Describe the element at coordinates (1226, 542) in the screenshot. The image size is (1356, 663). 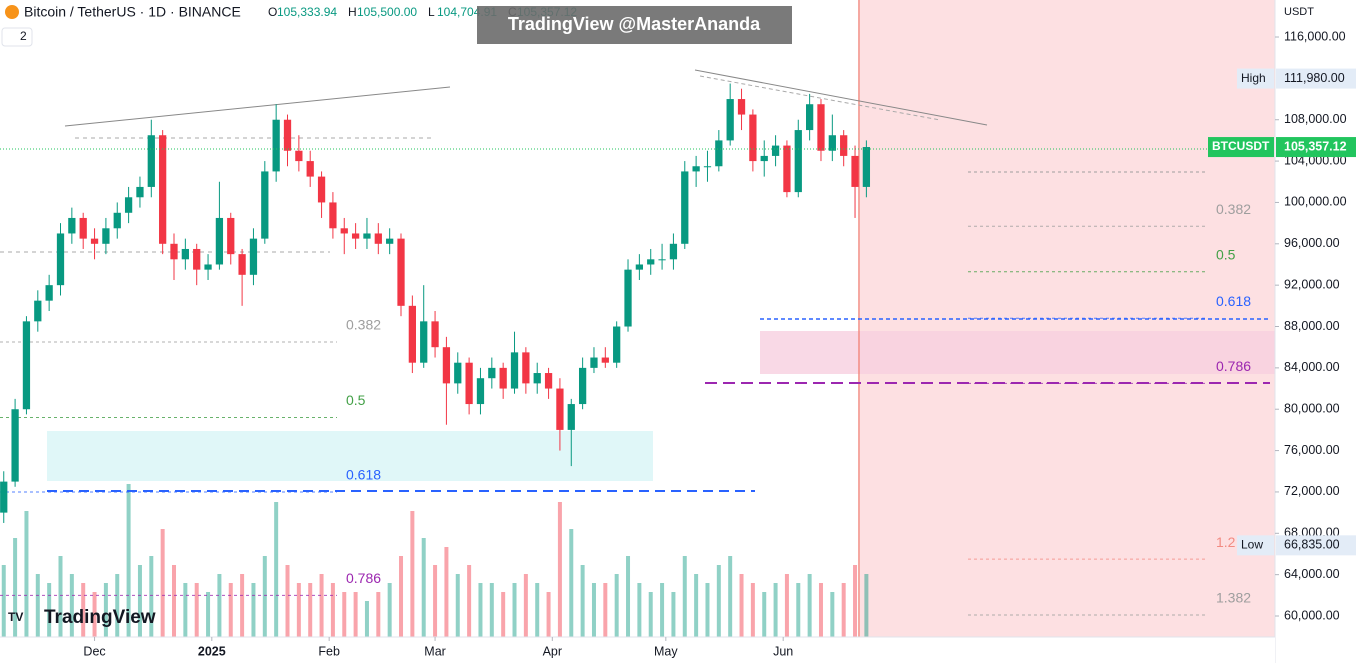
I see `fib-label: 1.2` at that location.